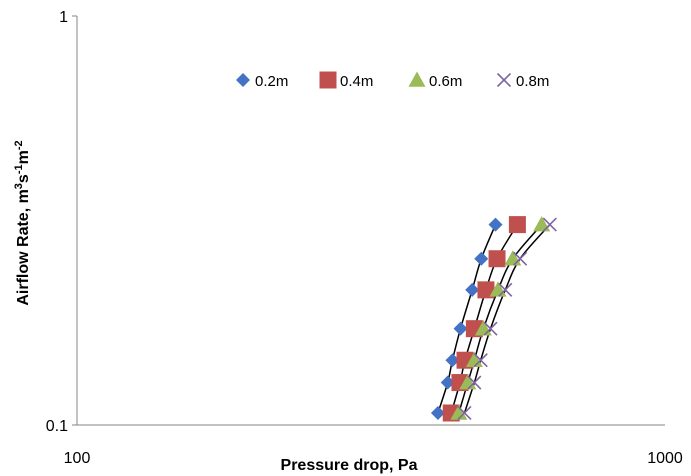  Describe the element at coordinates (23, 247) in the screenshot. I see `y-axis-title-part: Airflow Rate, m` at that location.